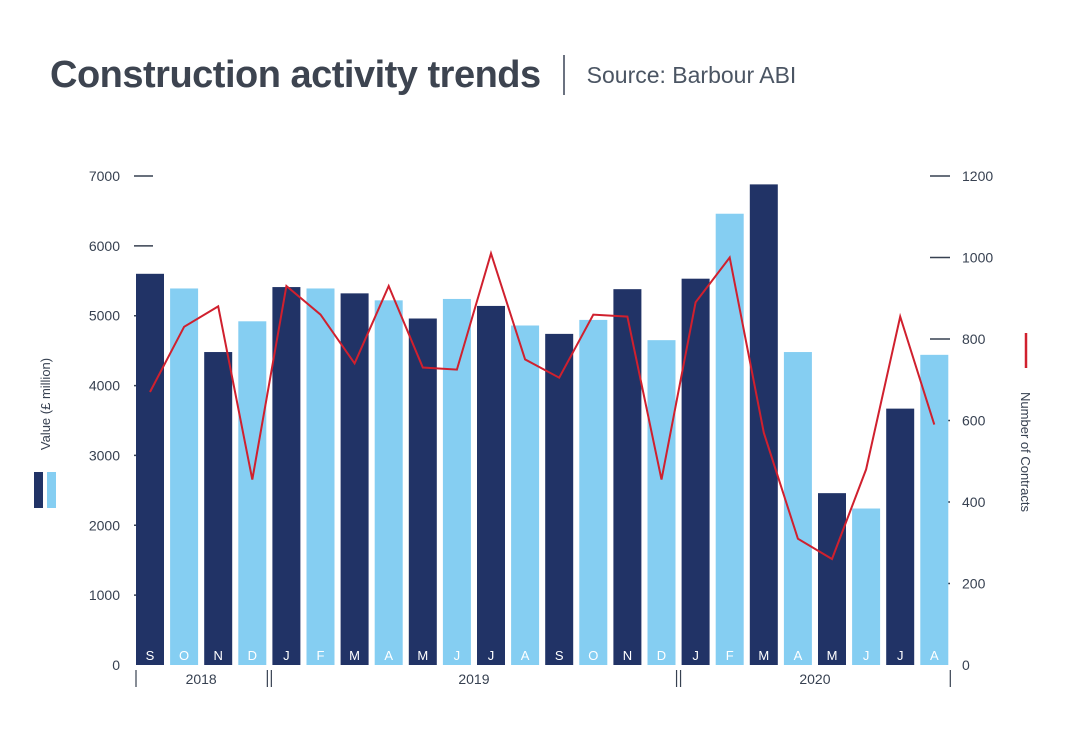 The height and width of the screenshot is (743, 1068). What do you see at coordinates (116, 665) in the screenshot?
I see `left-tick-label: 0` at bounding box center [116, 665].